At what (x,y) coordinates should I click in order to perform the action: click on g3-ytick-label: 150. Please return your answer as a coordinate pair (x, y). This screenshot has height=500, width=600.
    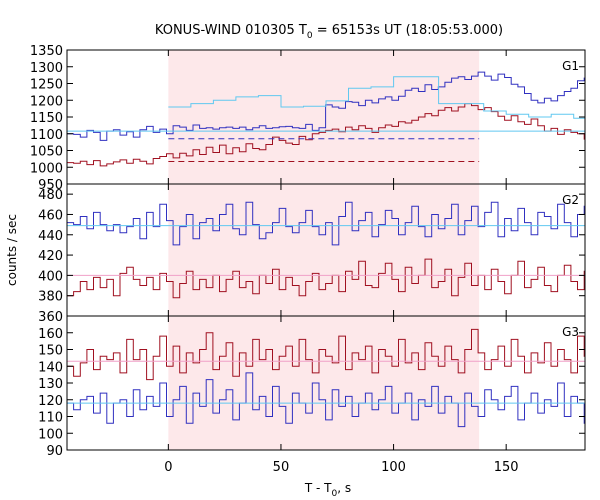
    Looking at the image, I should click on (50, 351).